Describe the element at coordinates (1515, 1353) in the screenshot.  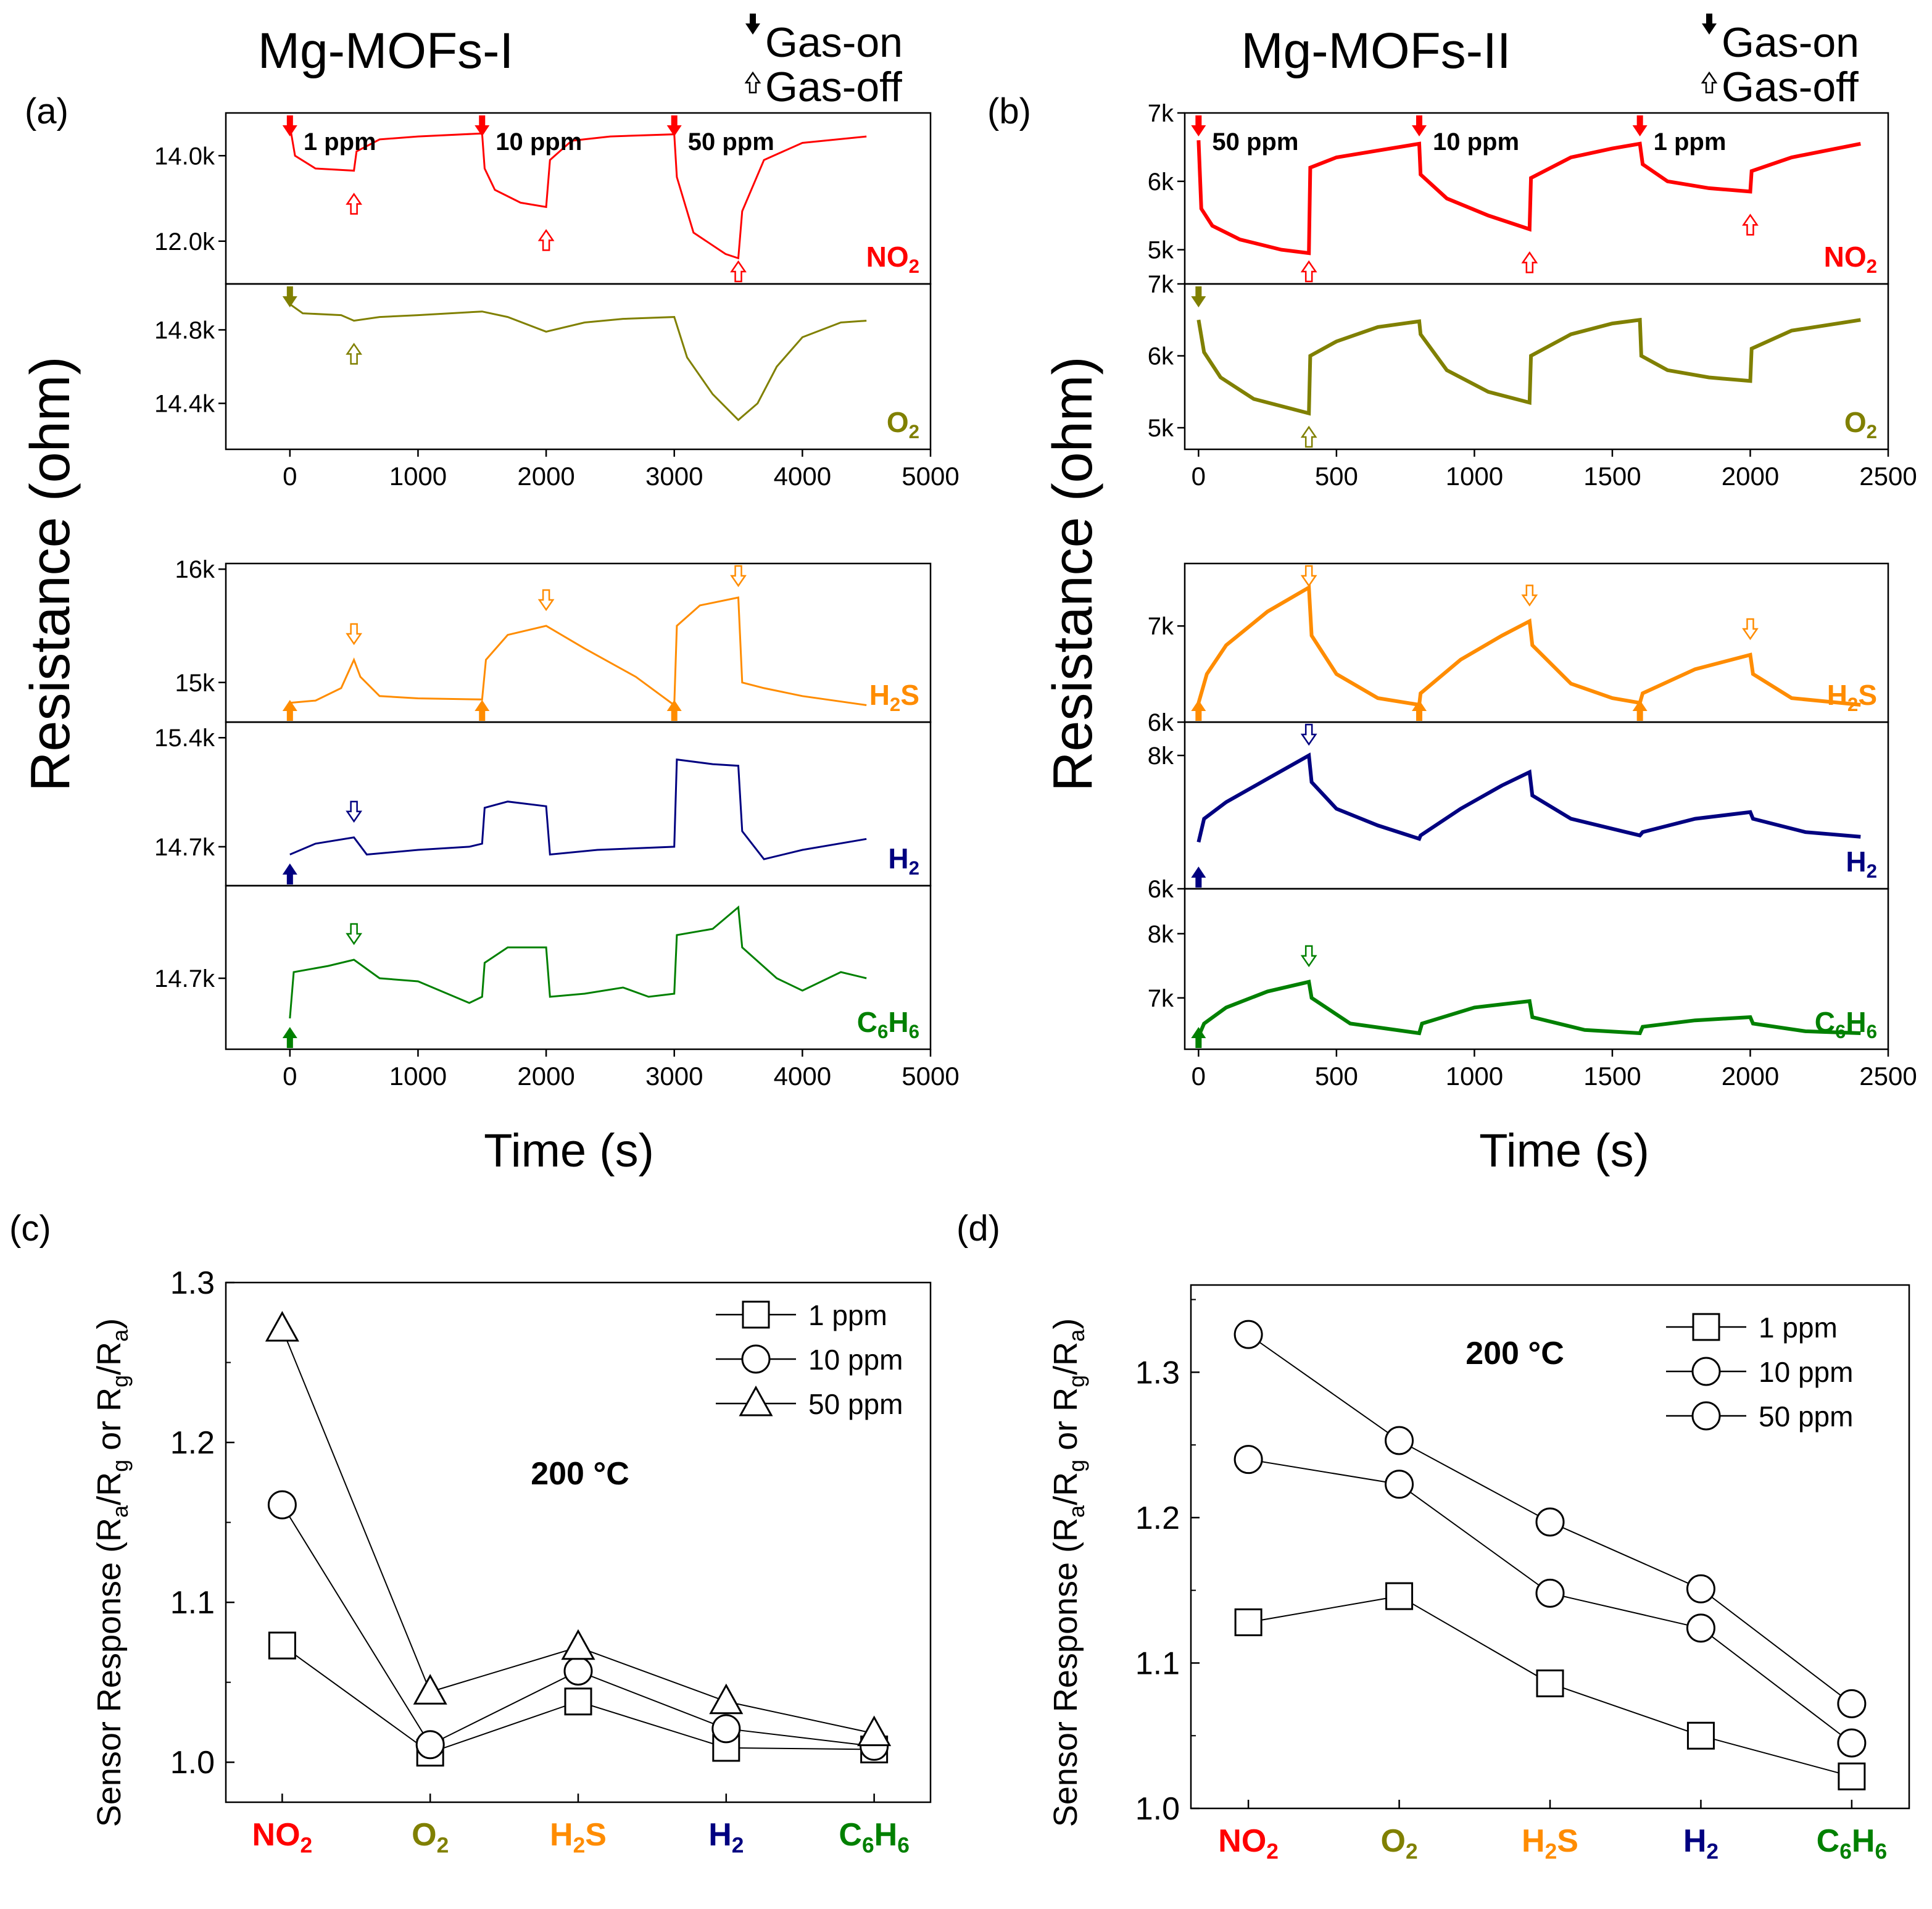
I see `temperature-annotation: 200 °C` at that location.